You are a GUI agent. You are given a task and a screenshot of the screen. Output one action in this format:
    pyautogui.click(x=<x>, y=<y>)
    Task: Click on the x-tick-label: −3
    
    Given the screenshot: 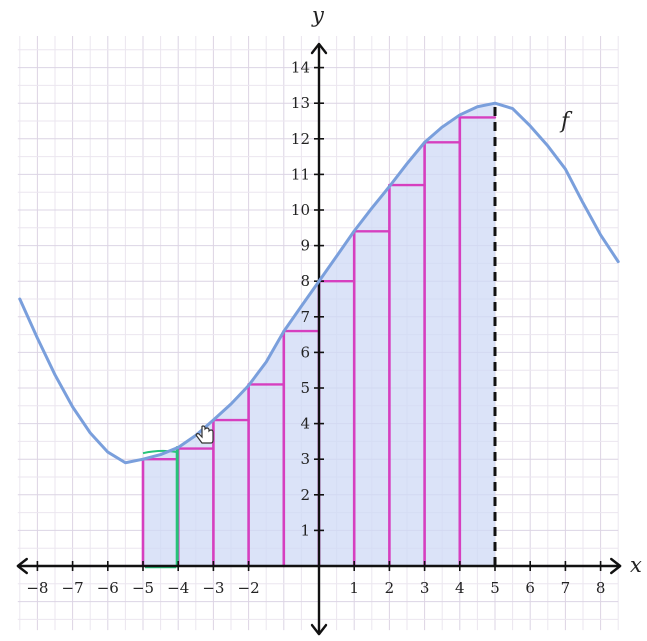 What is the action you would take?
    pyautogui.click(x=213, y=588)
    